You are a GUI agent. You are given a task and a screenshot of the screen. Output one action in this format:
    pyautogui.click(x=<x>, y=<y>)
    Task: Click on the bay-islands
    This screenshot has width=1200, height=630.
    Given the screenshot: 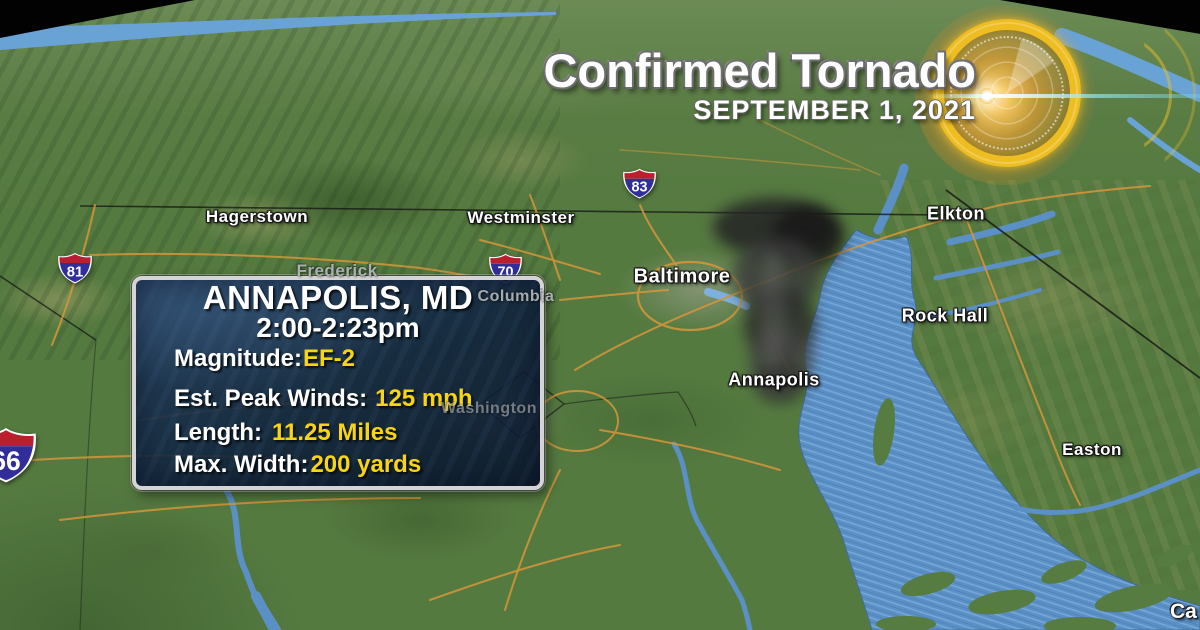 What is the action you would take?
    pyautogui.click(x=1033, y=514)
    